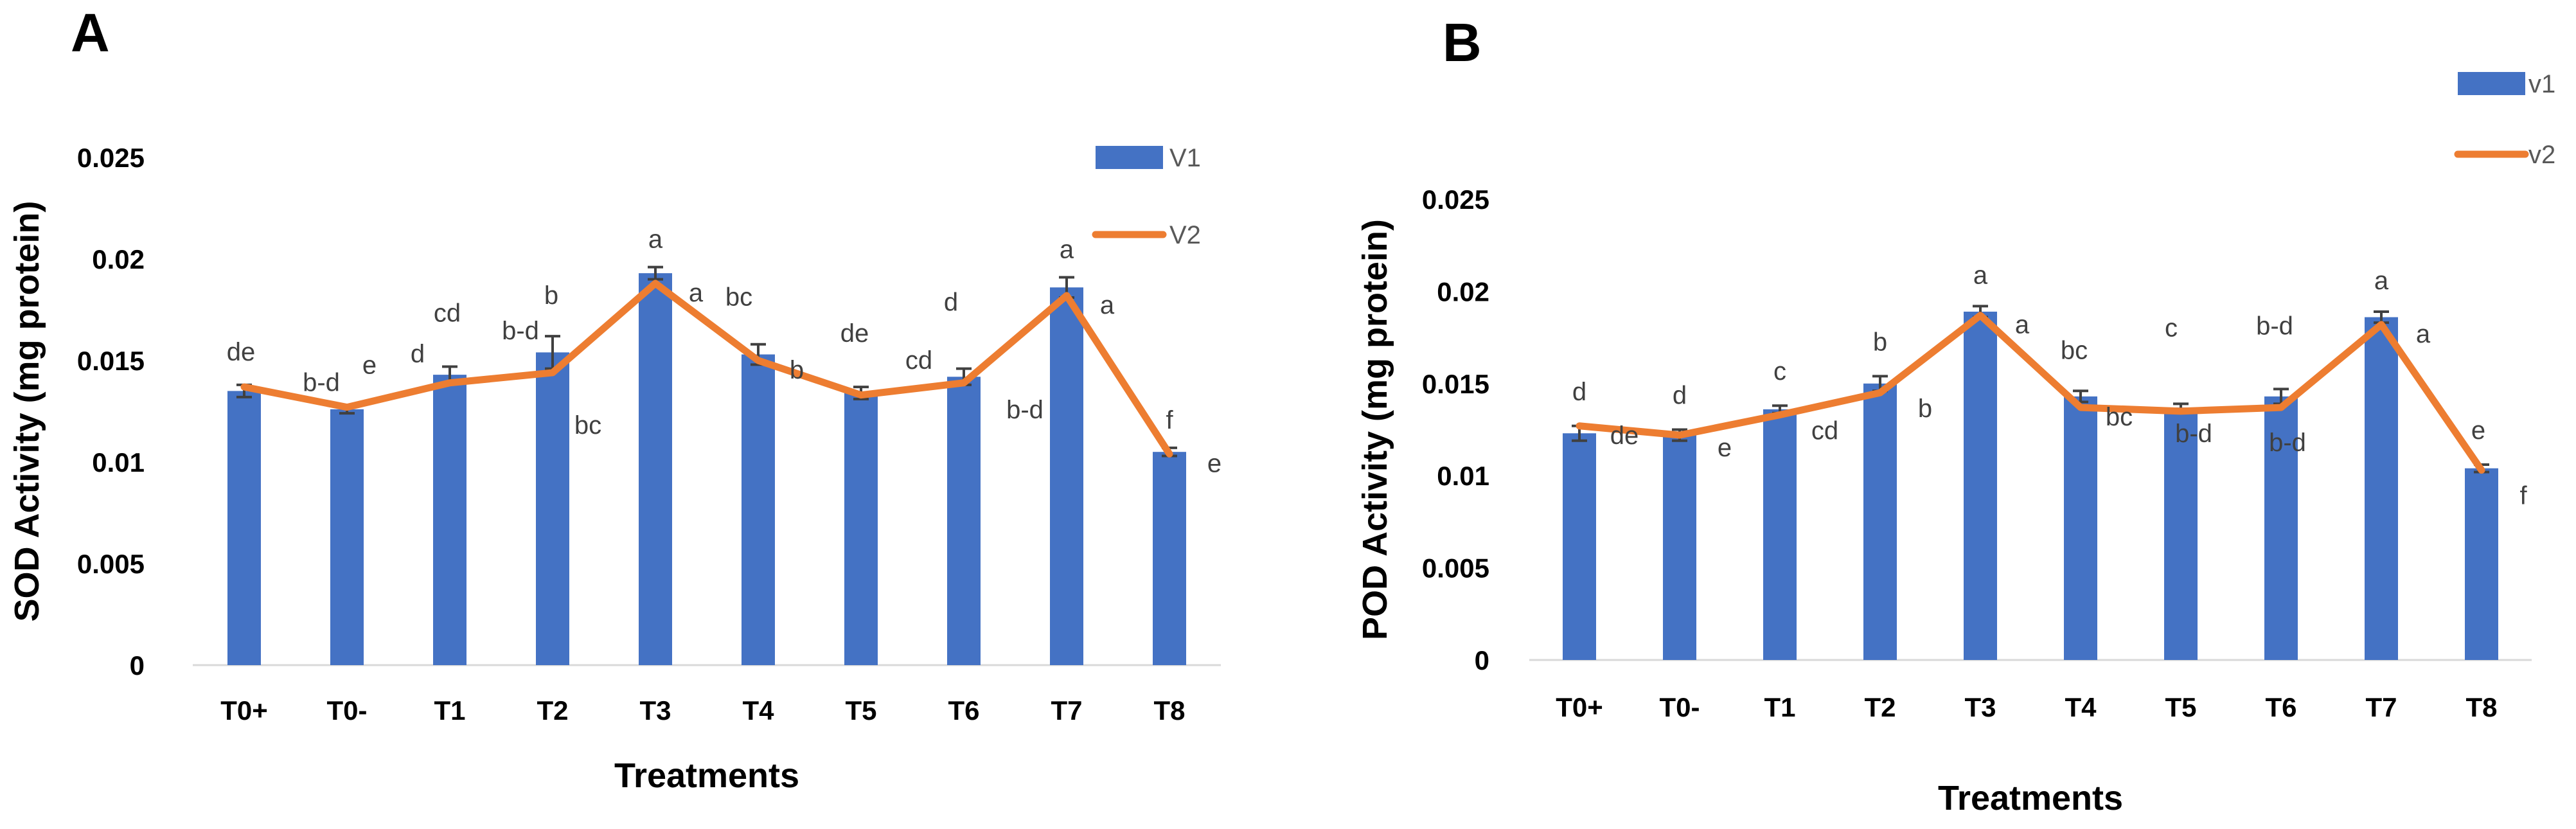 The height and width of the screenshot is (829, 2576). What do you see at coordinates (1625, 436) in the screenshot?
I see `line-significance-letter: de` at bounding box center [1625, 436].